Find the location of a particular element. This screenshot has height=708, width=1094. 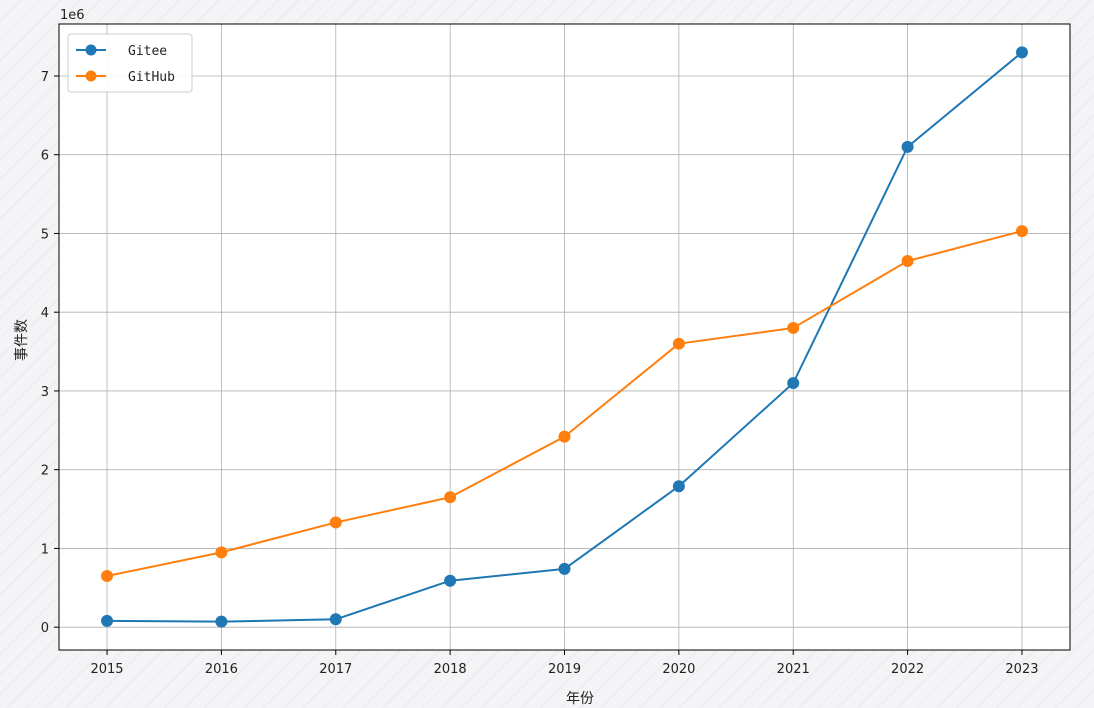

legend-label-gitee: Gitee is located at coordinates (147, 51).